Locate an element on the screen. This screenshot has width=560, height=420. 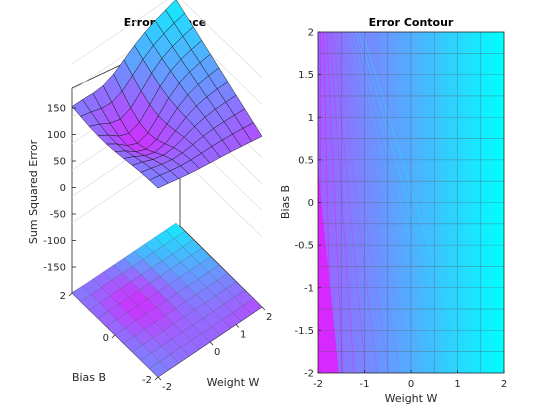
weight-axis-ticks: -2 0 1 2 is located at coordinates (214, 349).